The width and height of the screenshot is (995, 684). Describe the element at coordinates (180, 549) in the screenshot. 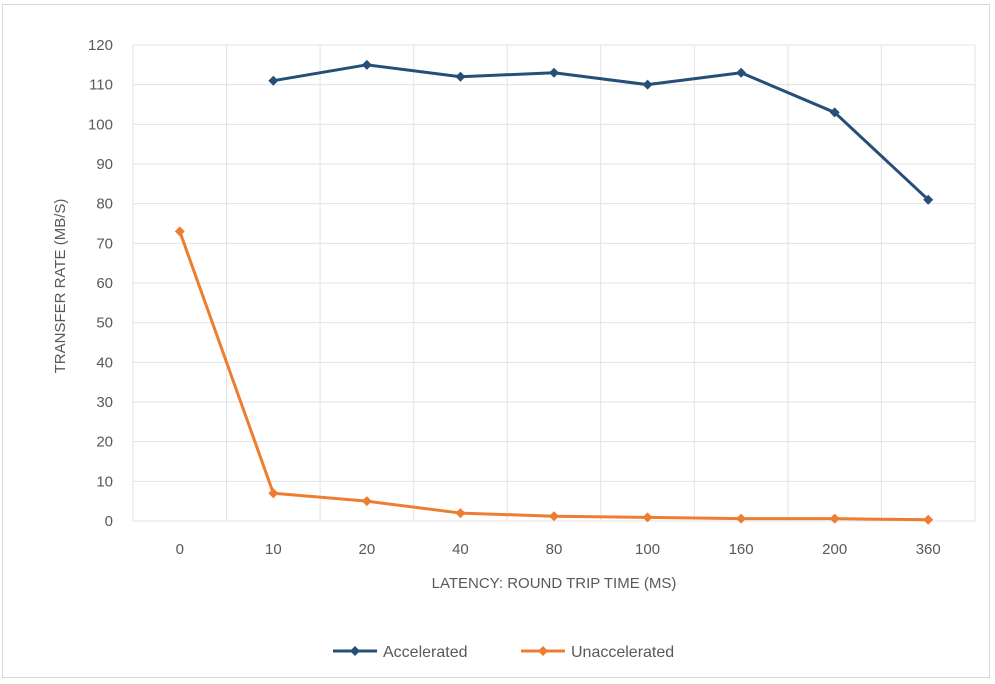

I see `x-tick-label: 0` at that location.